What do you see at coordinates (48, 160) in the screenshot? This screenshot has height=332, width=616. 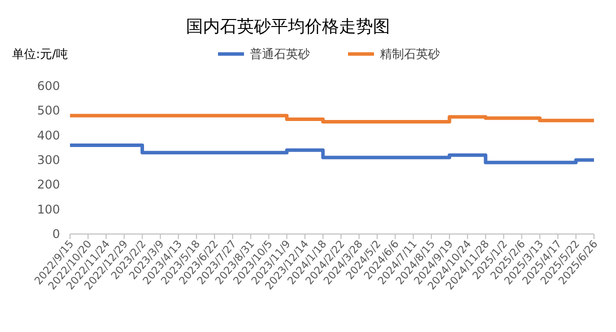 I see `y-tick-label: 300` at bounding box center [48, 160].